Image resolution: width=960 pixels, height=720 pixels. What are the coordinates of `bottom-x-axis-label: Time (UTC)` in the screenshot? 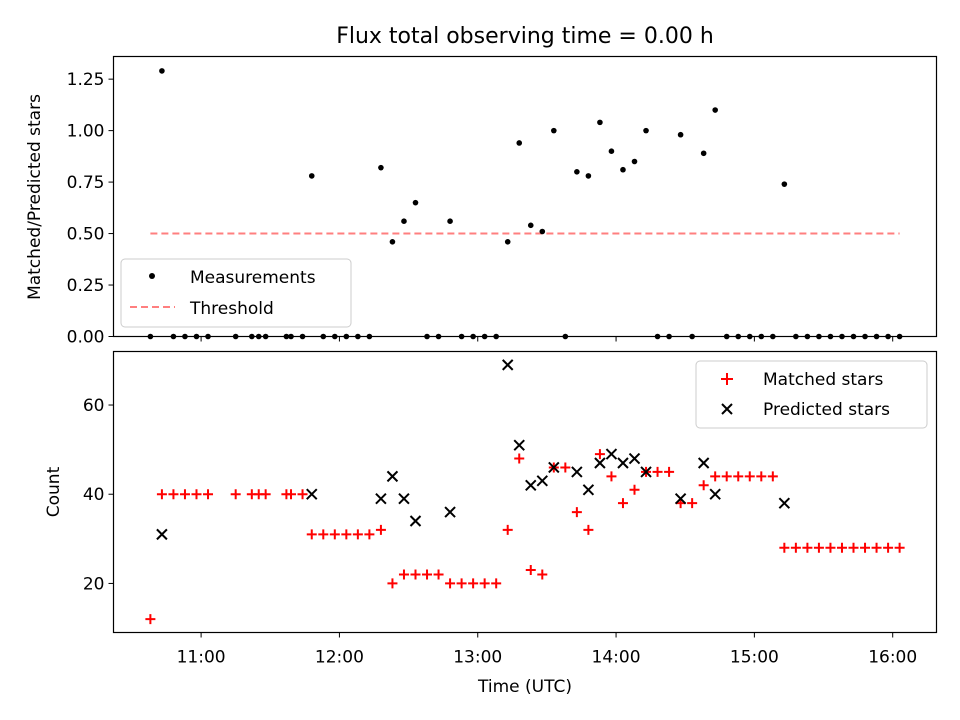 It's located at (524, 687).